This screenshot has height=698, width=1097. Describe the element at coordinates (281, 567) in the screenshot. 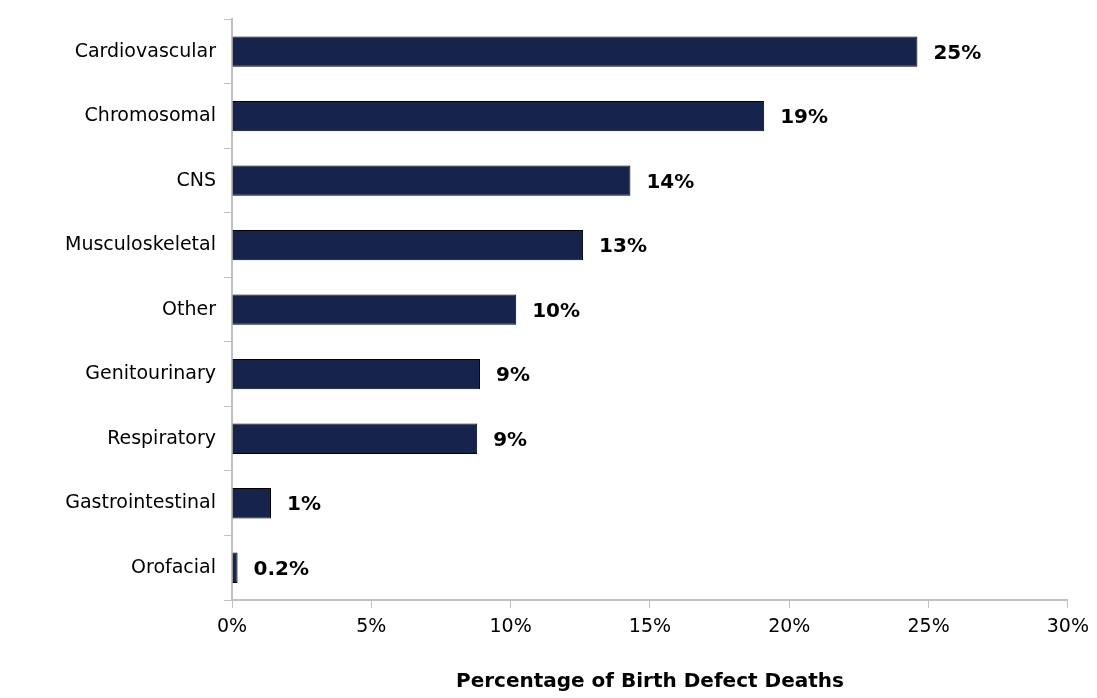

I see `data-label: 0.2%` at that location.